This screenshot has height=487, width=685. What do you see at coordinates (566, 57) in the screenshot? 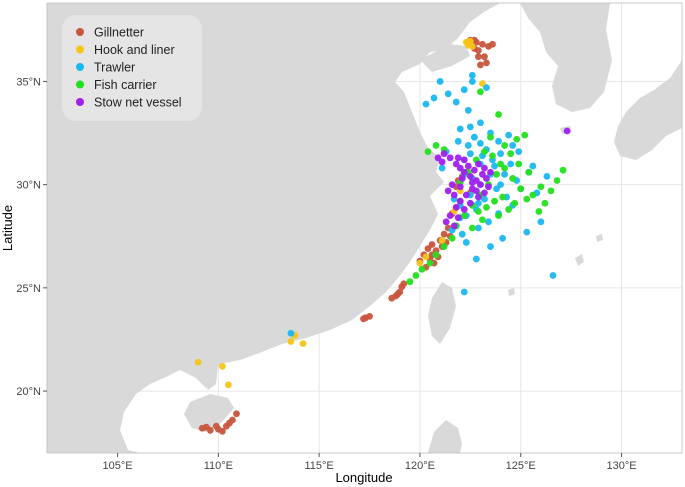
I see `korean-peninsula` at bounding box center [566, 57].